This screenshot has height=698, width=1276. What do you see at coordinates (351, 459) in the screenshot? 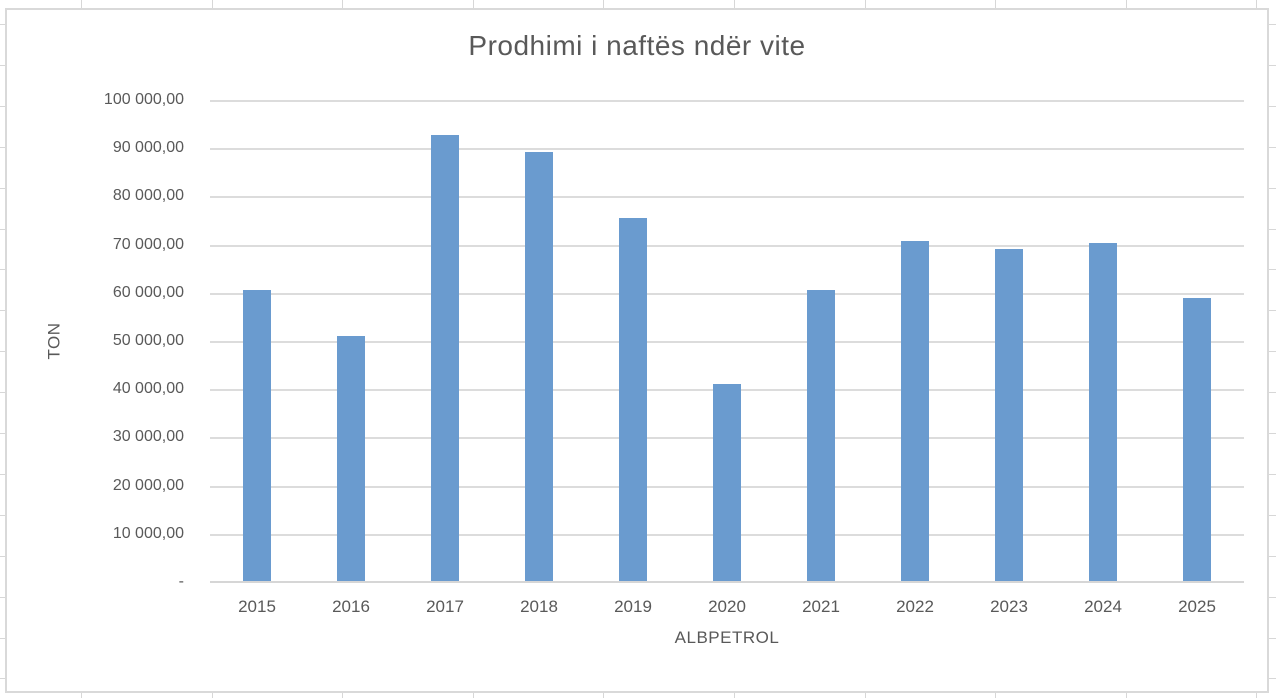
I see `bar-2016` at bounding box center [351, 459].